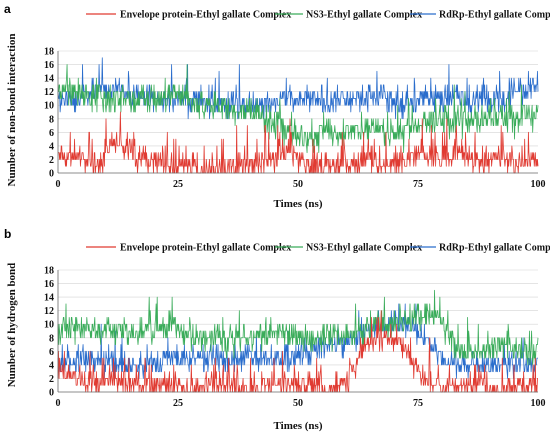  Describe the element at coordinates (58, 403) in the screenshot. I see `panel-b-xtick-0: 0` at that location.